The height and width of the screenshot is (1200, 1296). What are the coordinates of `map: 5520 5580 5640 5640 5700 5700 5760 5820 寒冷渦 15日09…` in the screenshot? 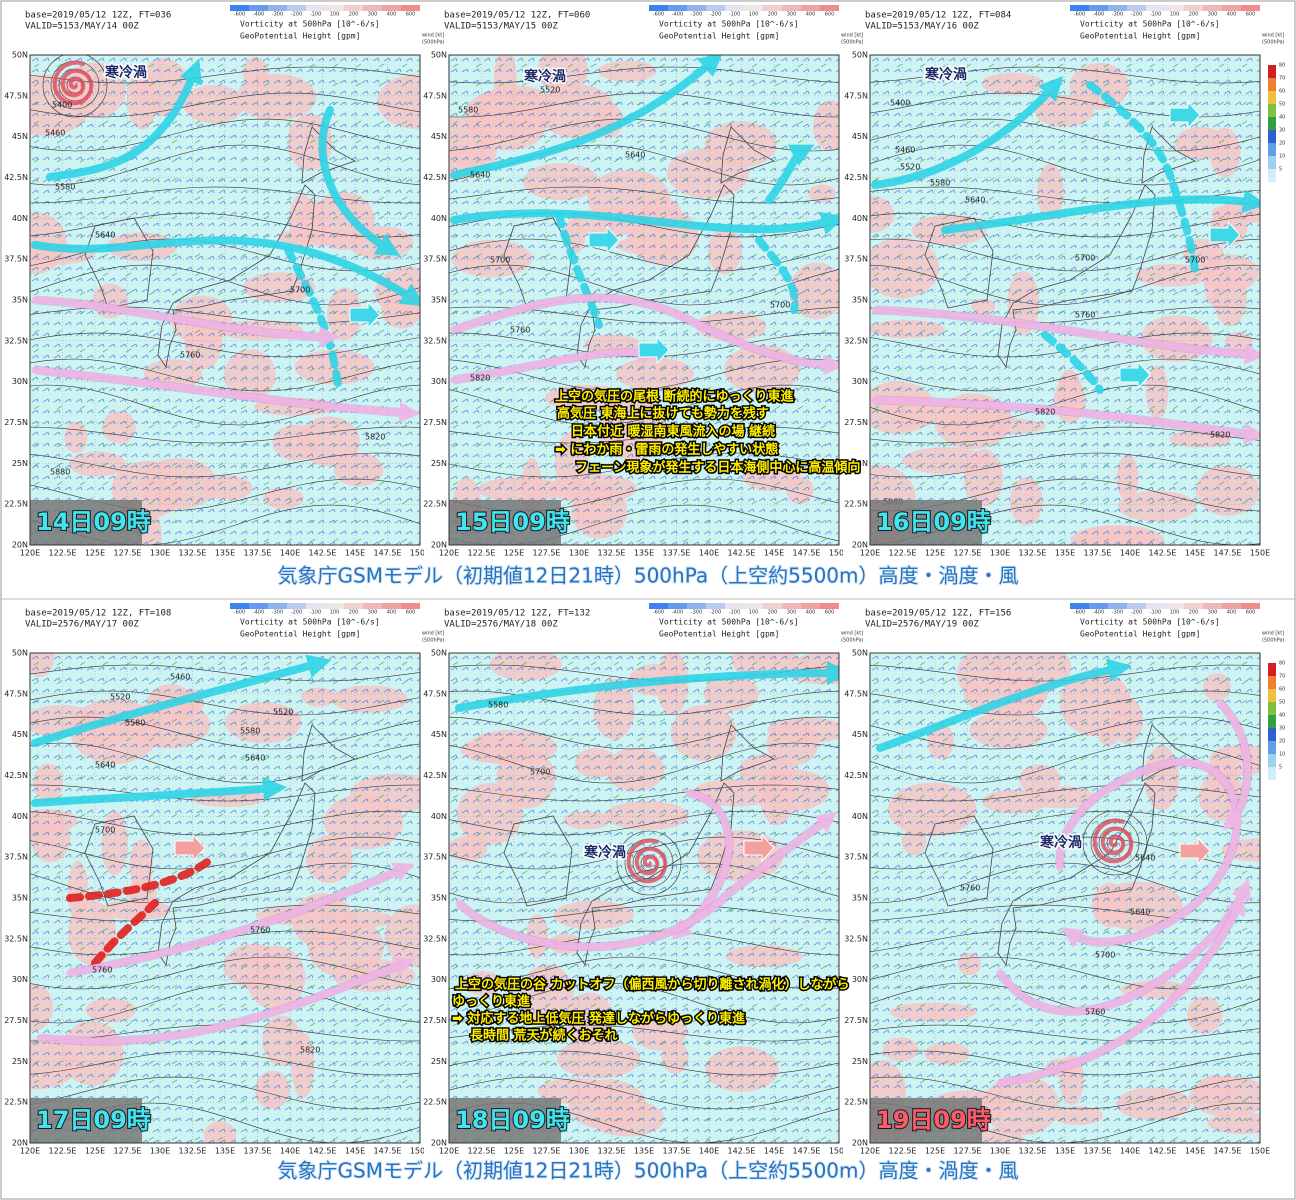 It's located at (644, 300).